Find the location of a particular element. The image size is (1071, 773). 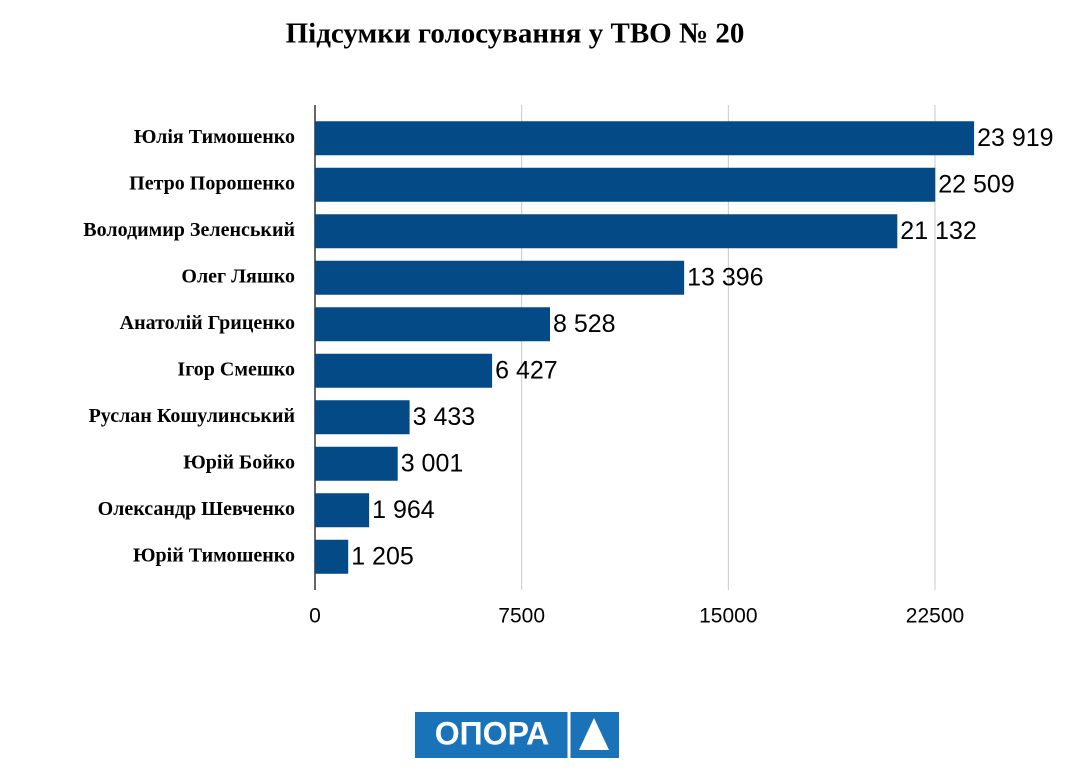

value-label: 23 919 is located at coordinates (1015, 138).